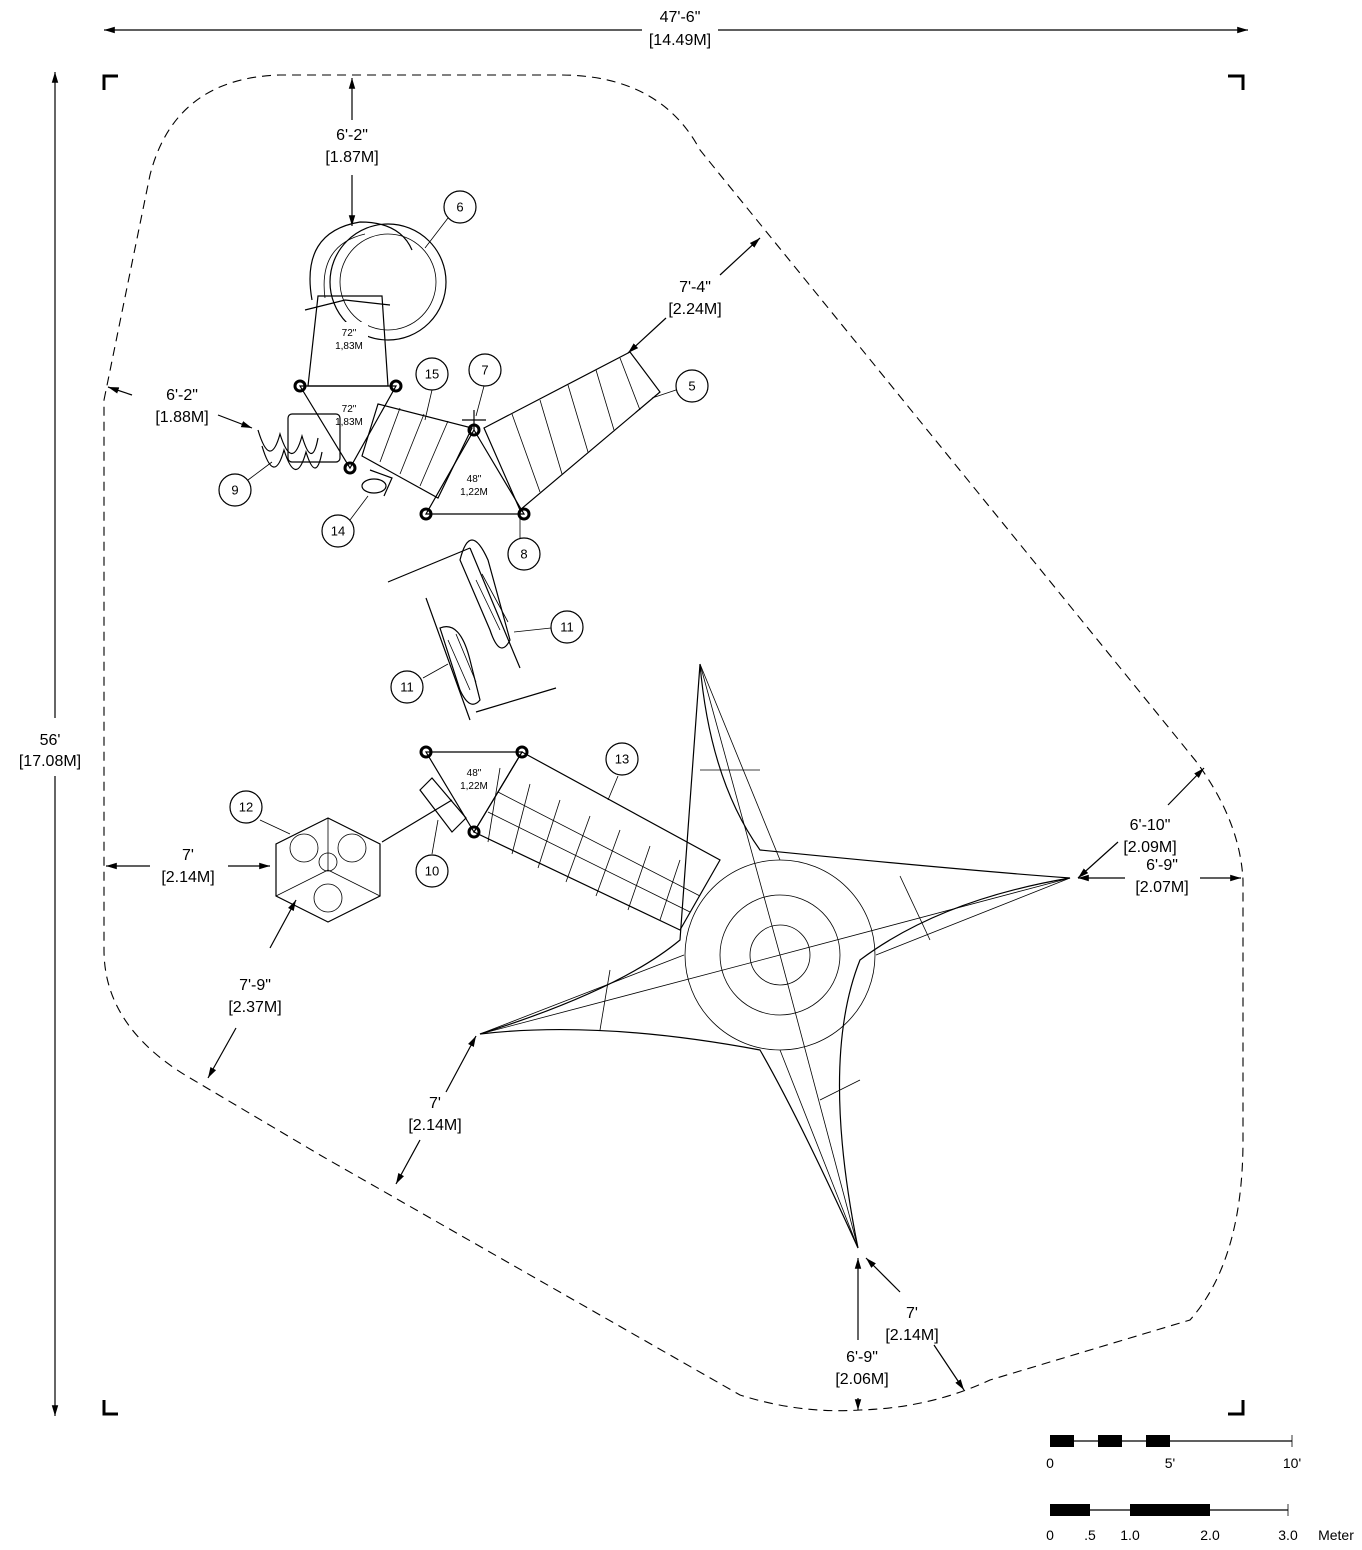 The height and width of the screenshot is (1550, 1362). I want to click on scale-meter-unit: Meter, so click(1336, 1535).